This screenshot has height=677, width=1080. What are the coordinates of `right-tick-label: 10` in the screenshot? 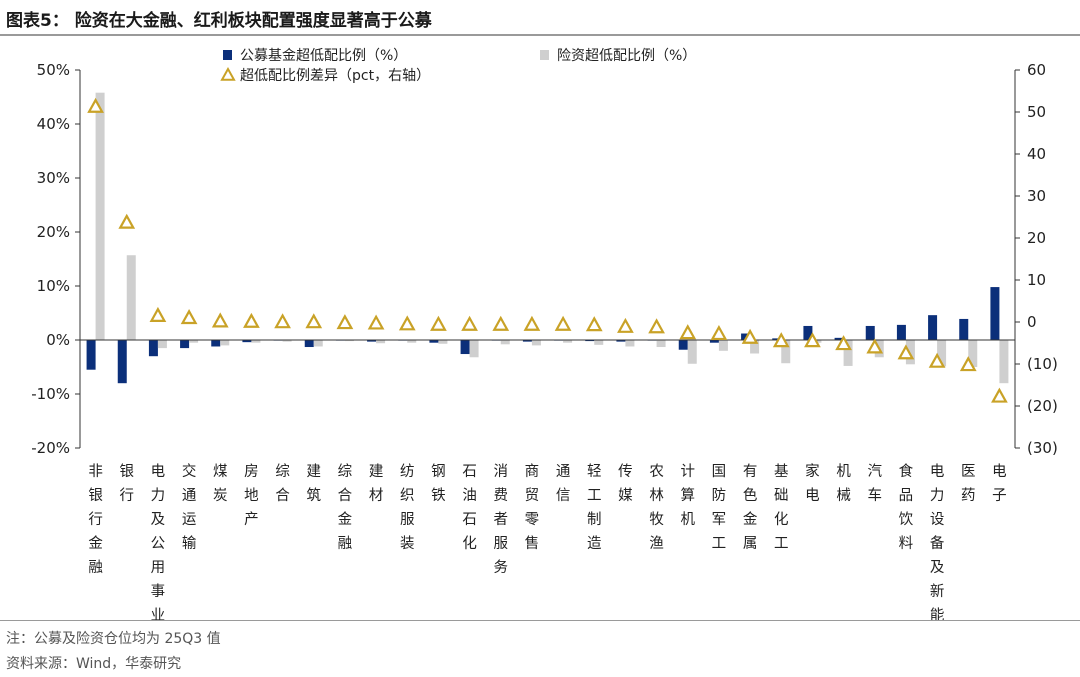 It's located at (1036, 280).